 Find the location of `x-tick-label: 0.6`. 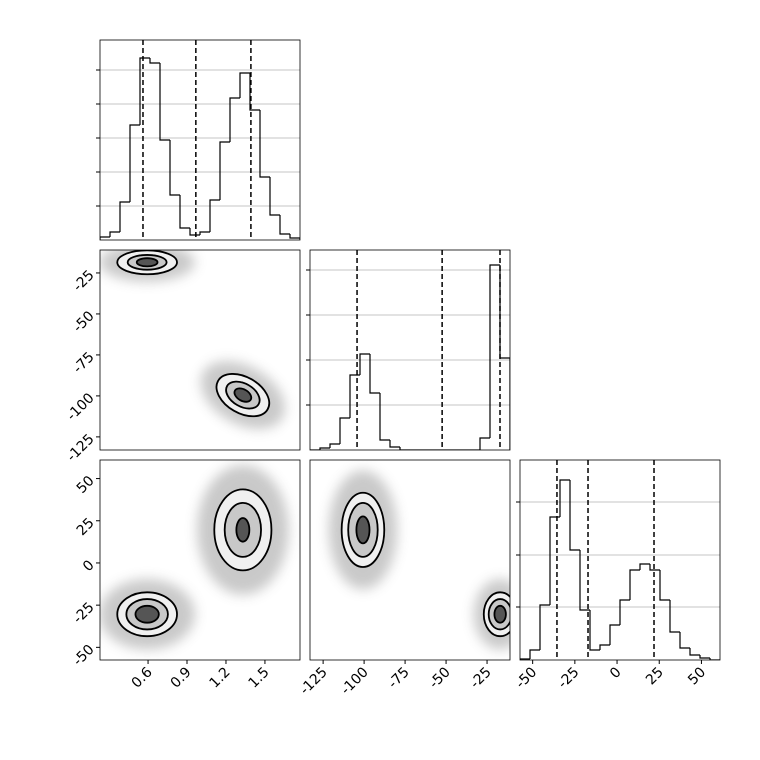

x-tick-label: 0.6 is located at coordinates (142, 677).